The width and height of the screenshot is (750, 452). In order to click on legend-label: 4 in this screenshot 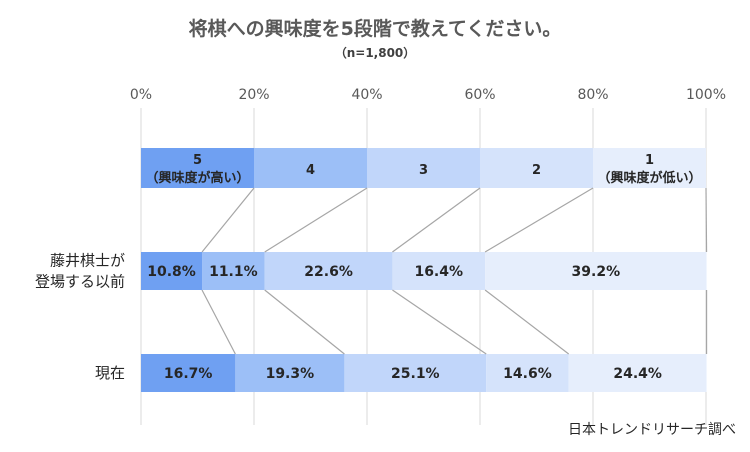, I will do `click(310, 170)`.